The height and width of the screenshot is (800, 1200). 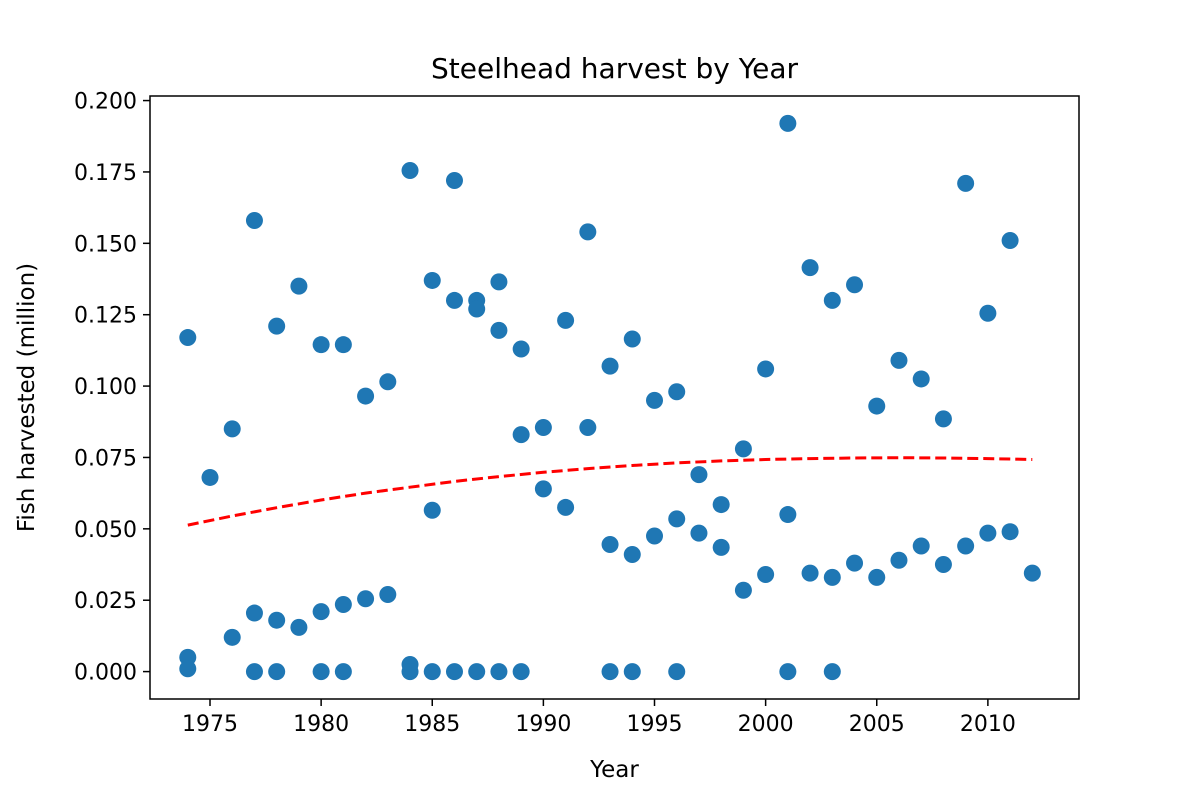 What do you see at coordinates (105, 316) in the screenshot?
I see `y-tick-label: 0.125` at bounding box center [105, 316].